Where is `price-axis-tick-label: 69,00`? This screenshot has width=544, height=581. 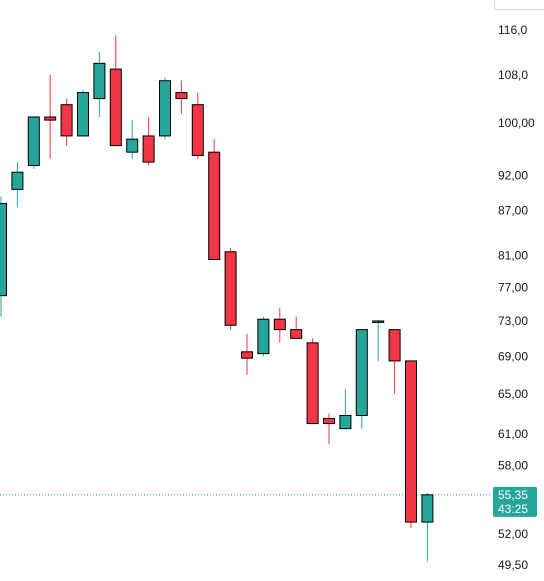 price-axis-tick-label: 69,00 is located at coordinates (513, 356).